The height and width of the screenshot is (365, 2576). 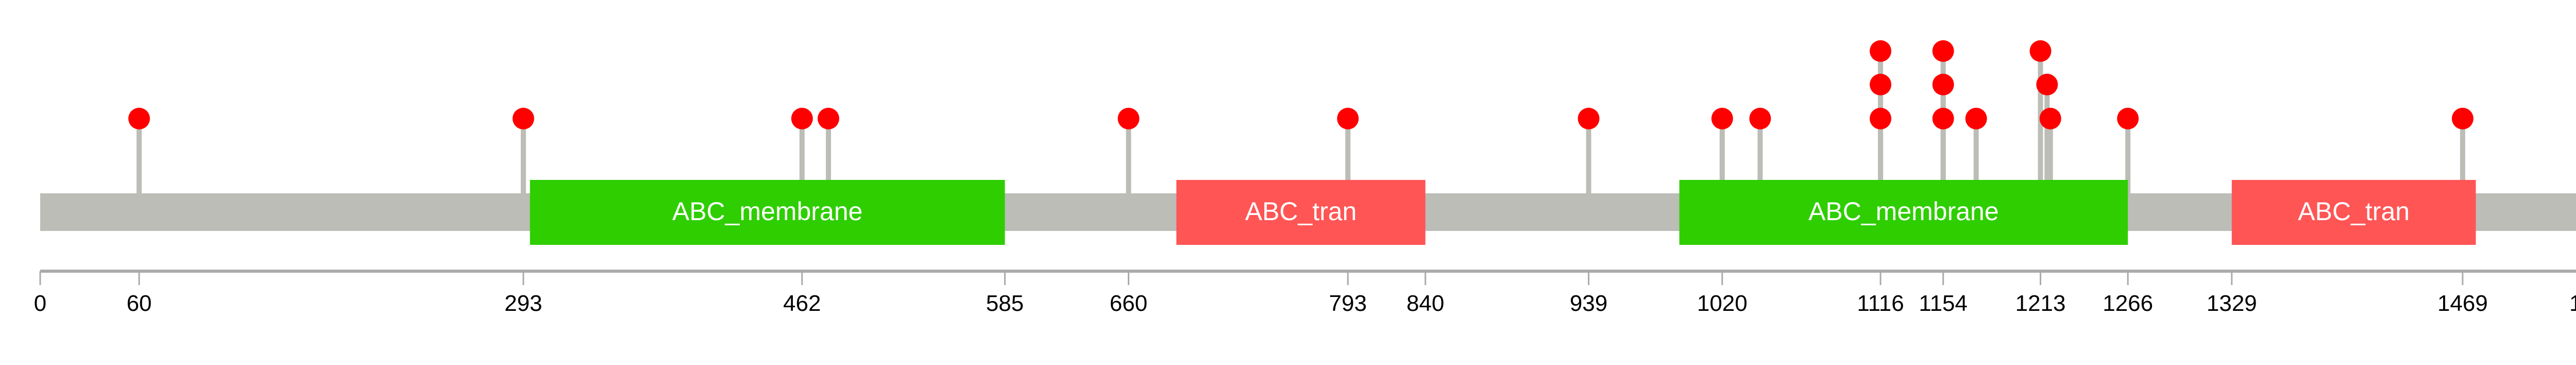 I want to click on x-tick-label: 939, so click(x=1588, y=303).